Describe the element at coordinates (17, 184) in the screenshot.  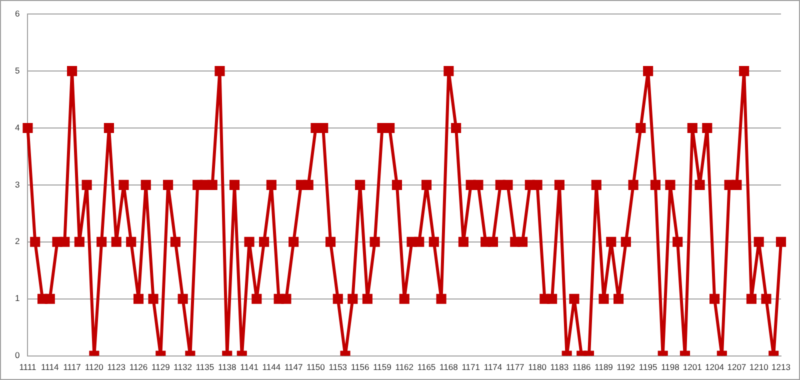
I see `y-tick-label: 3` at that location.